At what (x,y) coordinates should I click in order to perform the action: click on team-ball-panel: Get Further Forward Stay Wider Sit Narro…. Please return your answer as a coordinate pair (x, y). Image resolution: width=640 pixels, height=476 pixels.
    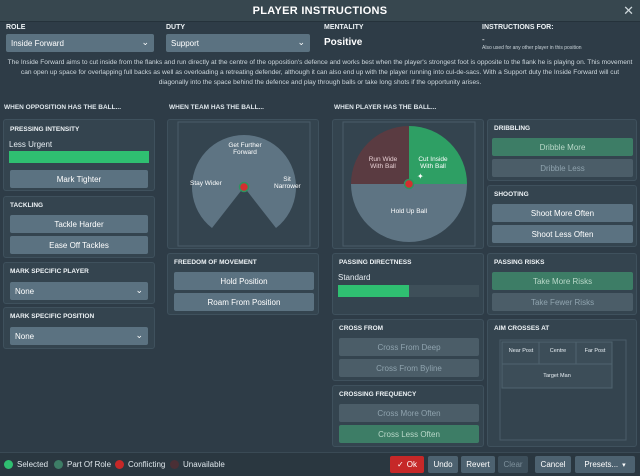
    Looking at the image, I should click on (243, 184).